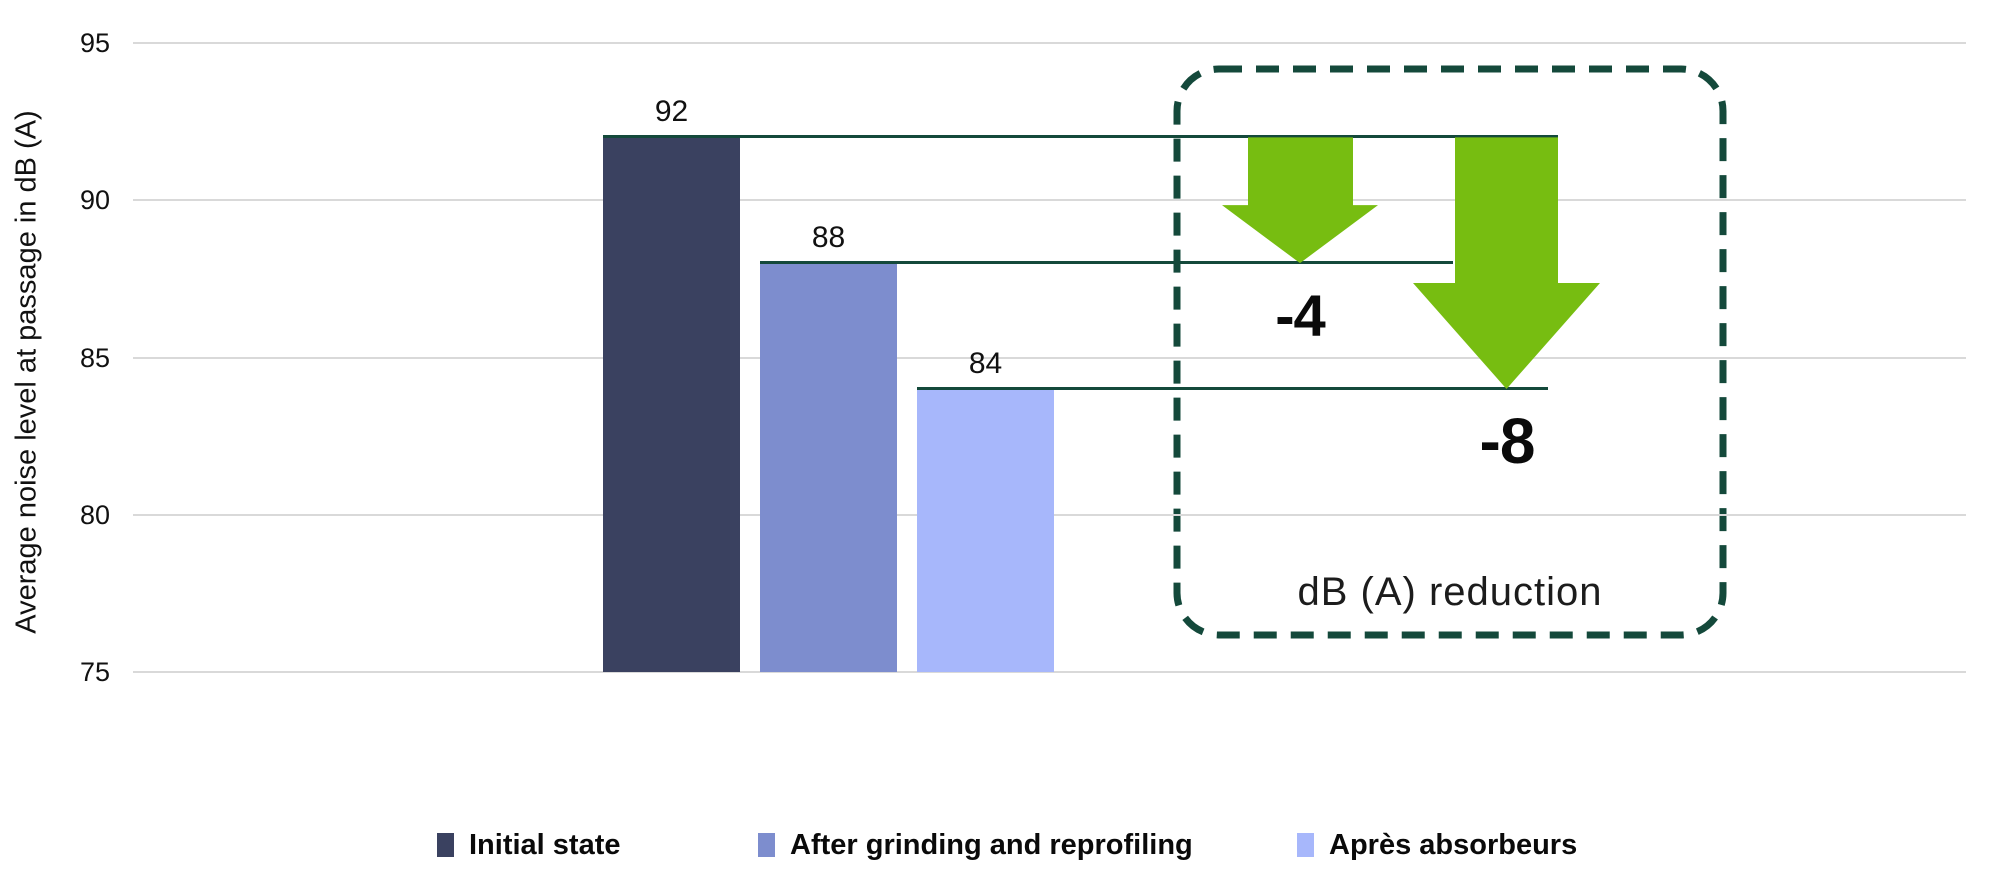 The width and height of the screenshot is (2000, 876). I want to click on legend-label: Initial state, so click(545, 844).